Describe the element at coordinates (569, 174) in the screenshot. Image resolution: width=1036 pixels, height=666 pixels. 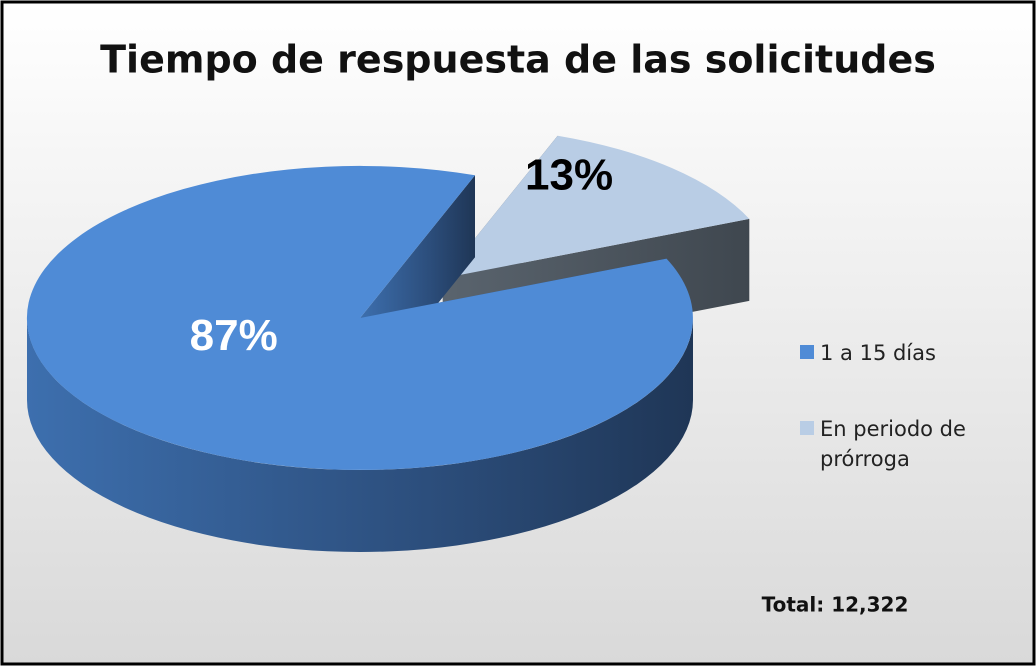
I see `data-label: 13%` at that location.